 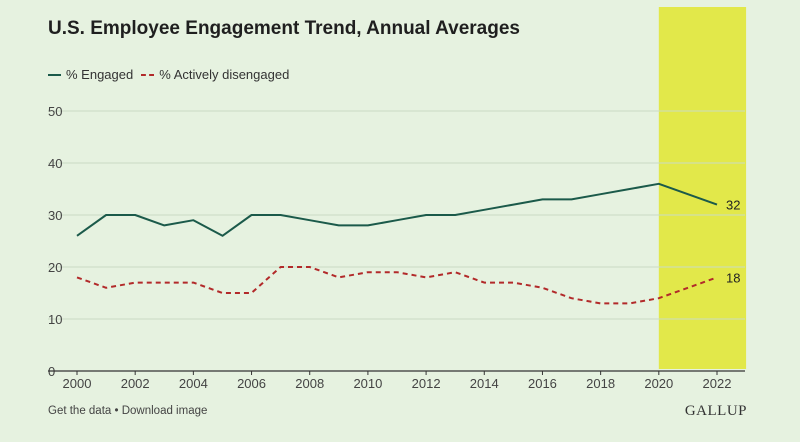 What do you see at coordinates (54, 74) in the screenshot?
I see `legend-swatch-solid` at bounding box center [54, 74].